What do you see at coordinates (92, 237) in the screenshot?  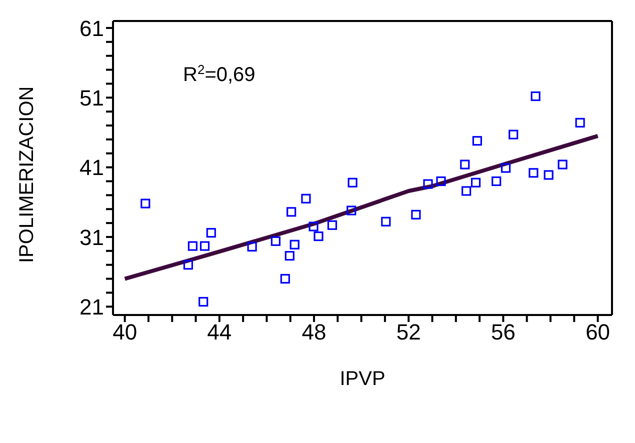 I see `y-tick-label: 31` at bounding box center [92, 237].